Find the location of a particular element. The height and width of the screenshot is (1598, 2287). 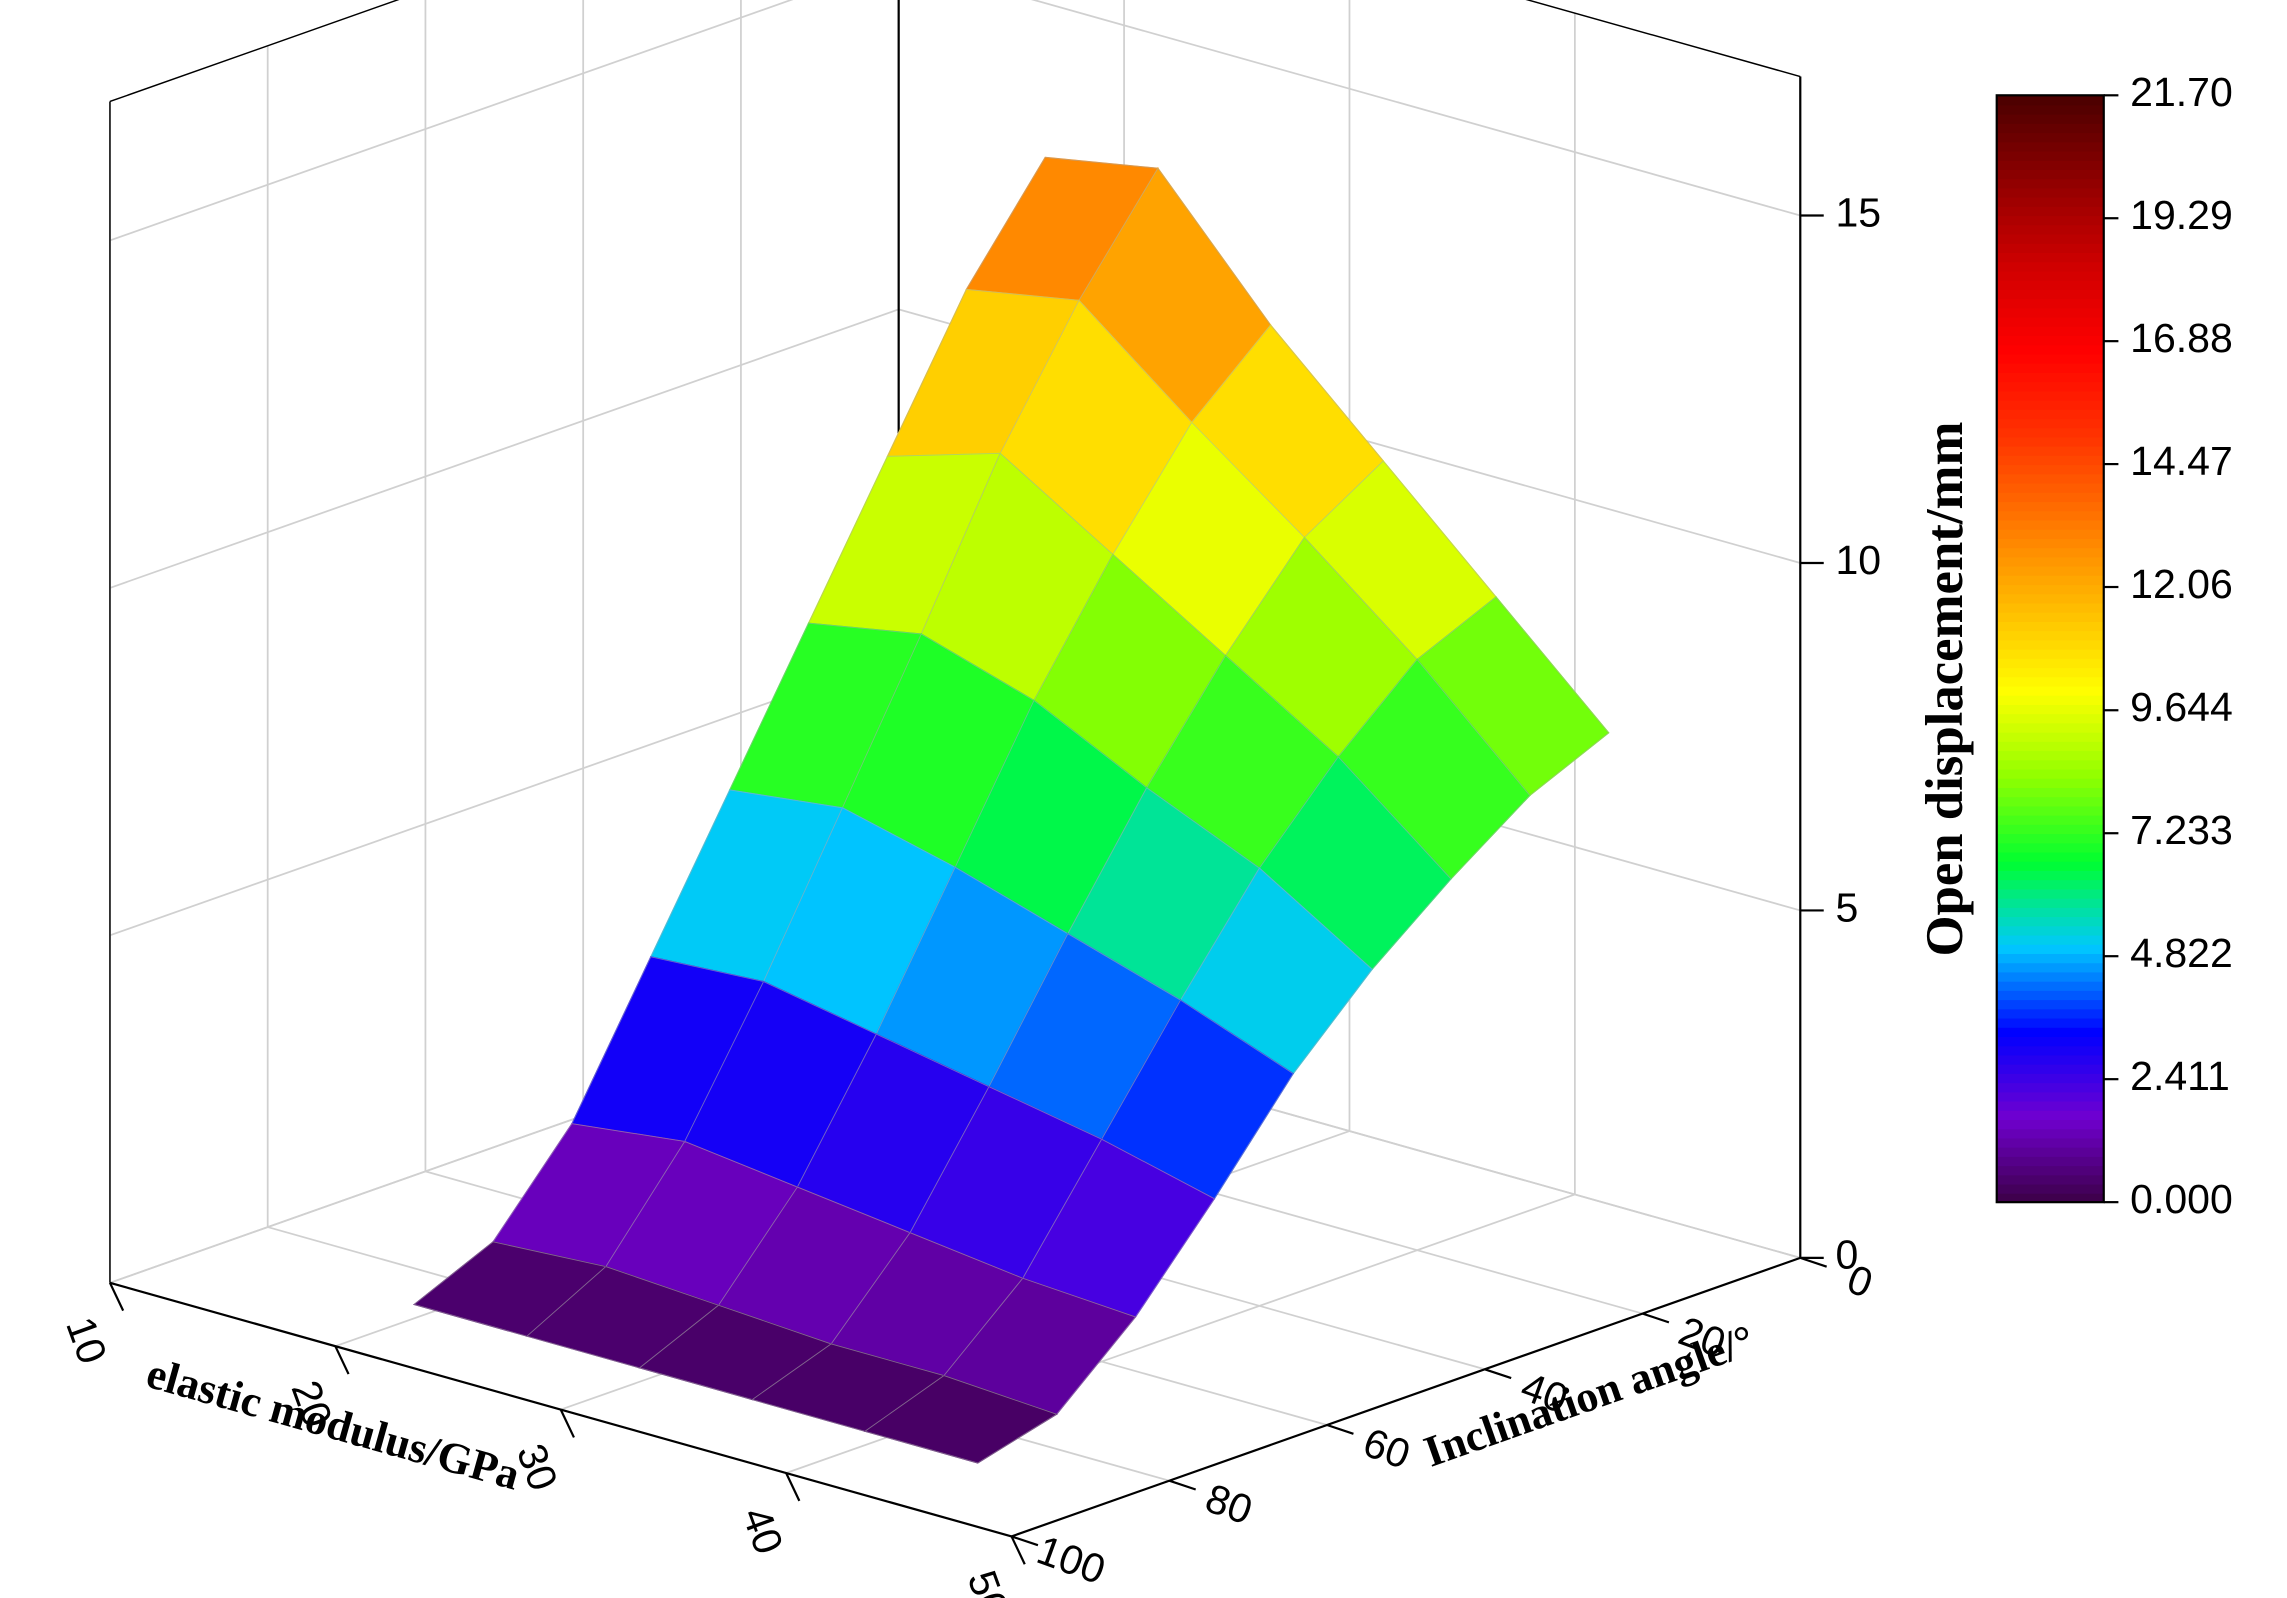

y-axis-title: Inclination angle/° is located at coordinates (1589, 1395).